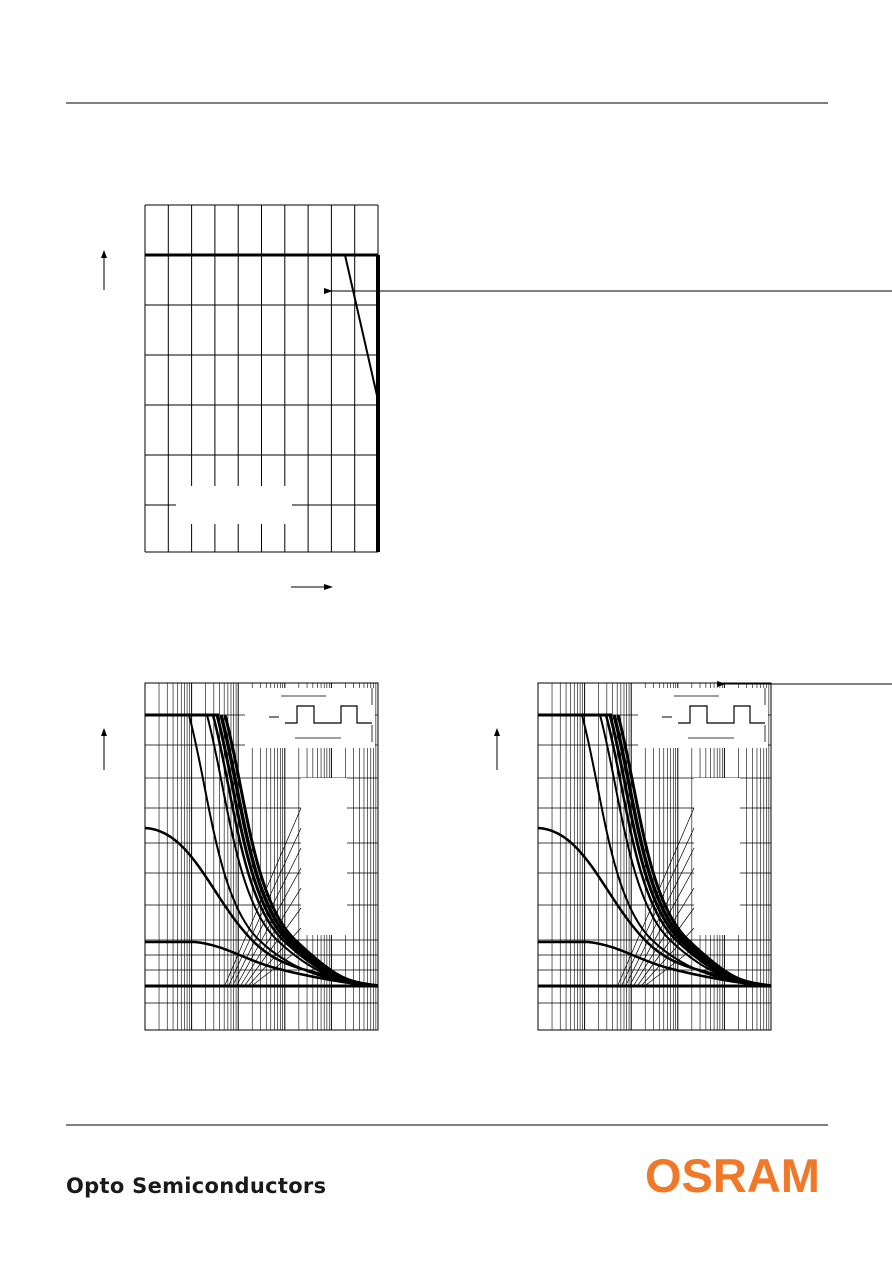 This screenshot has height=1263, width=892. What do you see at coordinates (732, 1175) in the screenshot?
I see `logo: OSRAM` at bounding box center [732, 1175].